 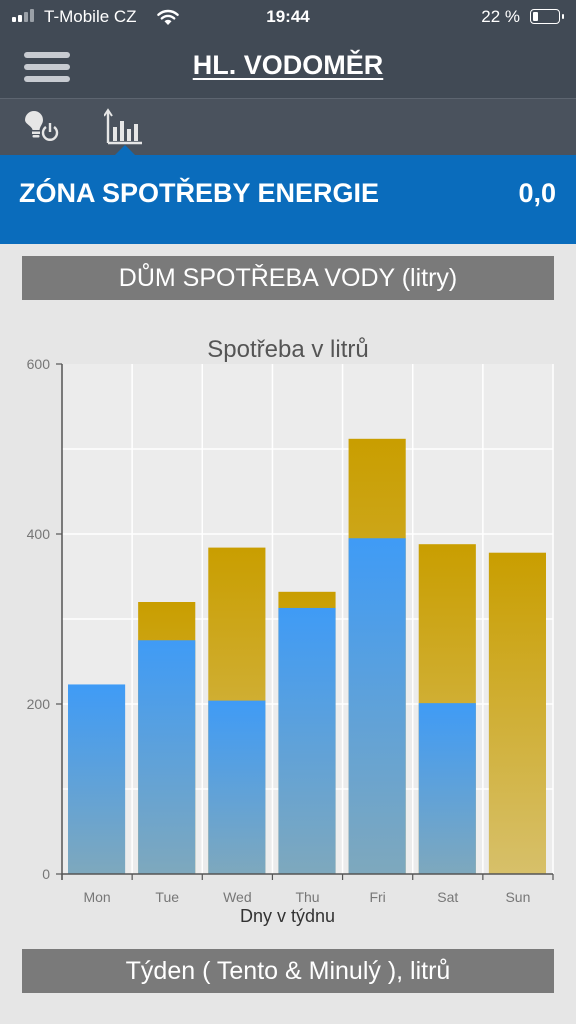 What do you see at coordinates (96, 897) in the screenshot?
I see `x-tick-label: Mon` at bounding box center [96, 897].